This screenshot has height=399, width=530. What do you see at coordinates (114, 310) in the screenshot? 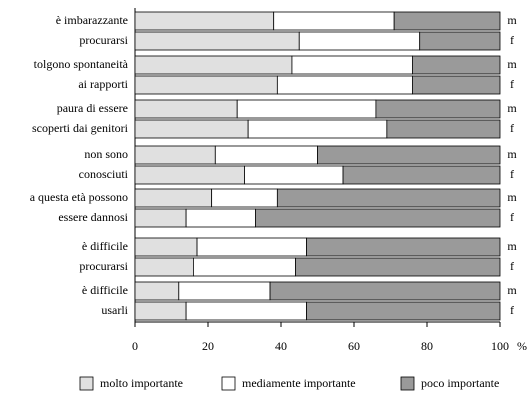
I see `category-label: usarli` at bounding box center [114, 310].